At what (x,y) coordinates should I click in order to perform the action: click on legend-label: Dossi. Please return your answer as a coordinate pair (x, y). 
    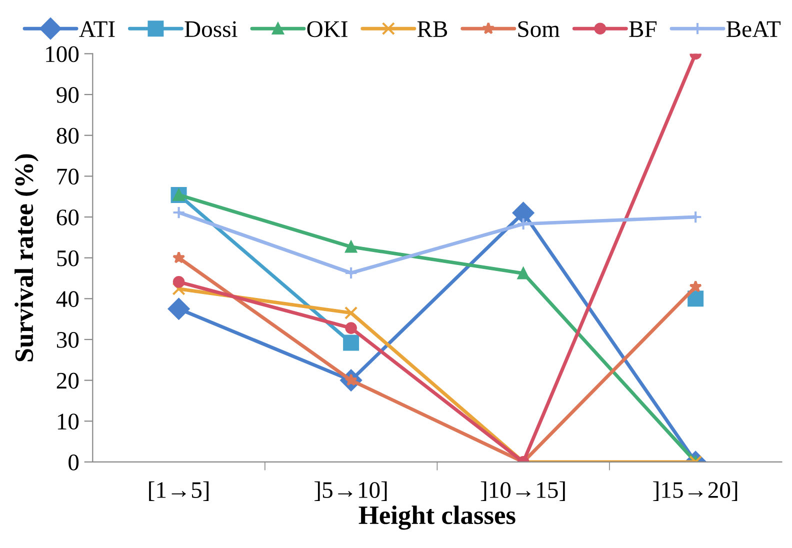
    Looking at the image, I should click on (211, 29).